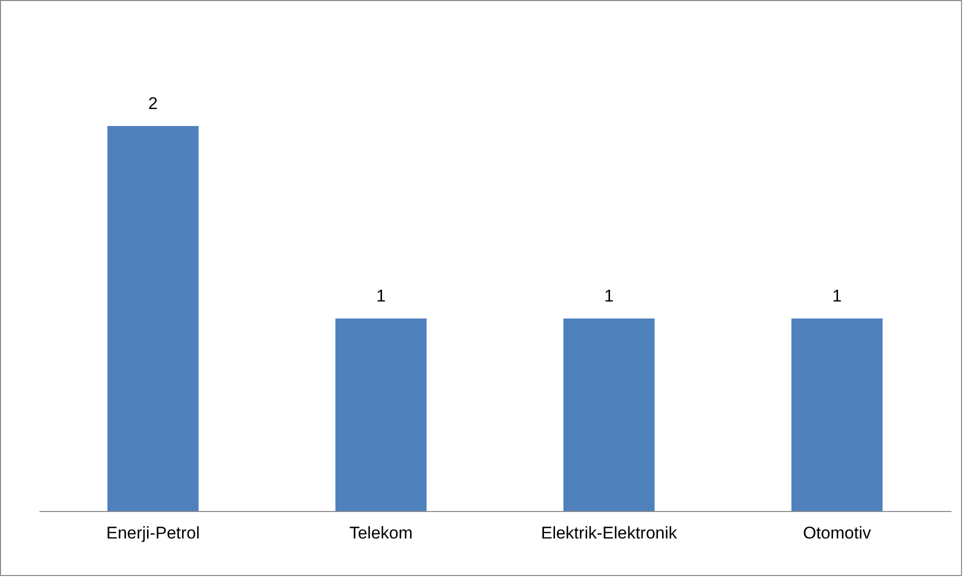 This screenshot has width=964, height=580. What do you see at coordinates (153, 533) in the screenshot?
I see `x-tick-label: Enerji-Petrol` at bounding box center [153, 533].